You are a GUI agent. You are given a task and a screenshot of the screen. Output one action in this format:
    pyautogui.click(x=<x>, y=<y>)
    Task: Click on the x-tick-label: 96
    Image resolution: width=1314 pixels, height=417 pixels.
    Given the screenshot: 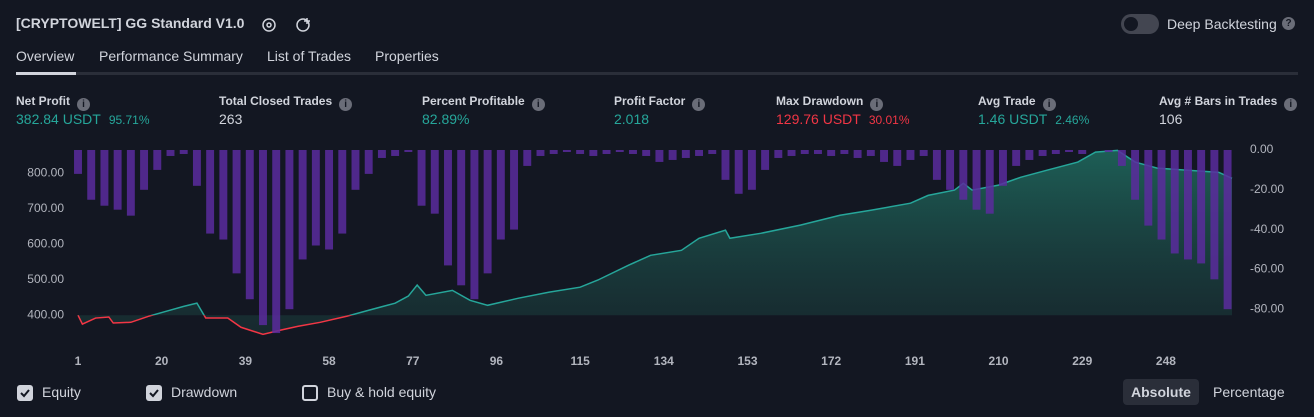 What is the action you would take?
    pyautogui.click(x=497, y=361)
    